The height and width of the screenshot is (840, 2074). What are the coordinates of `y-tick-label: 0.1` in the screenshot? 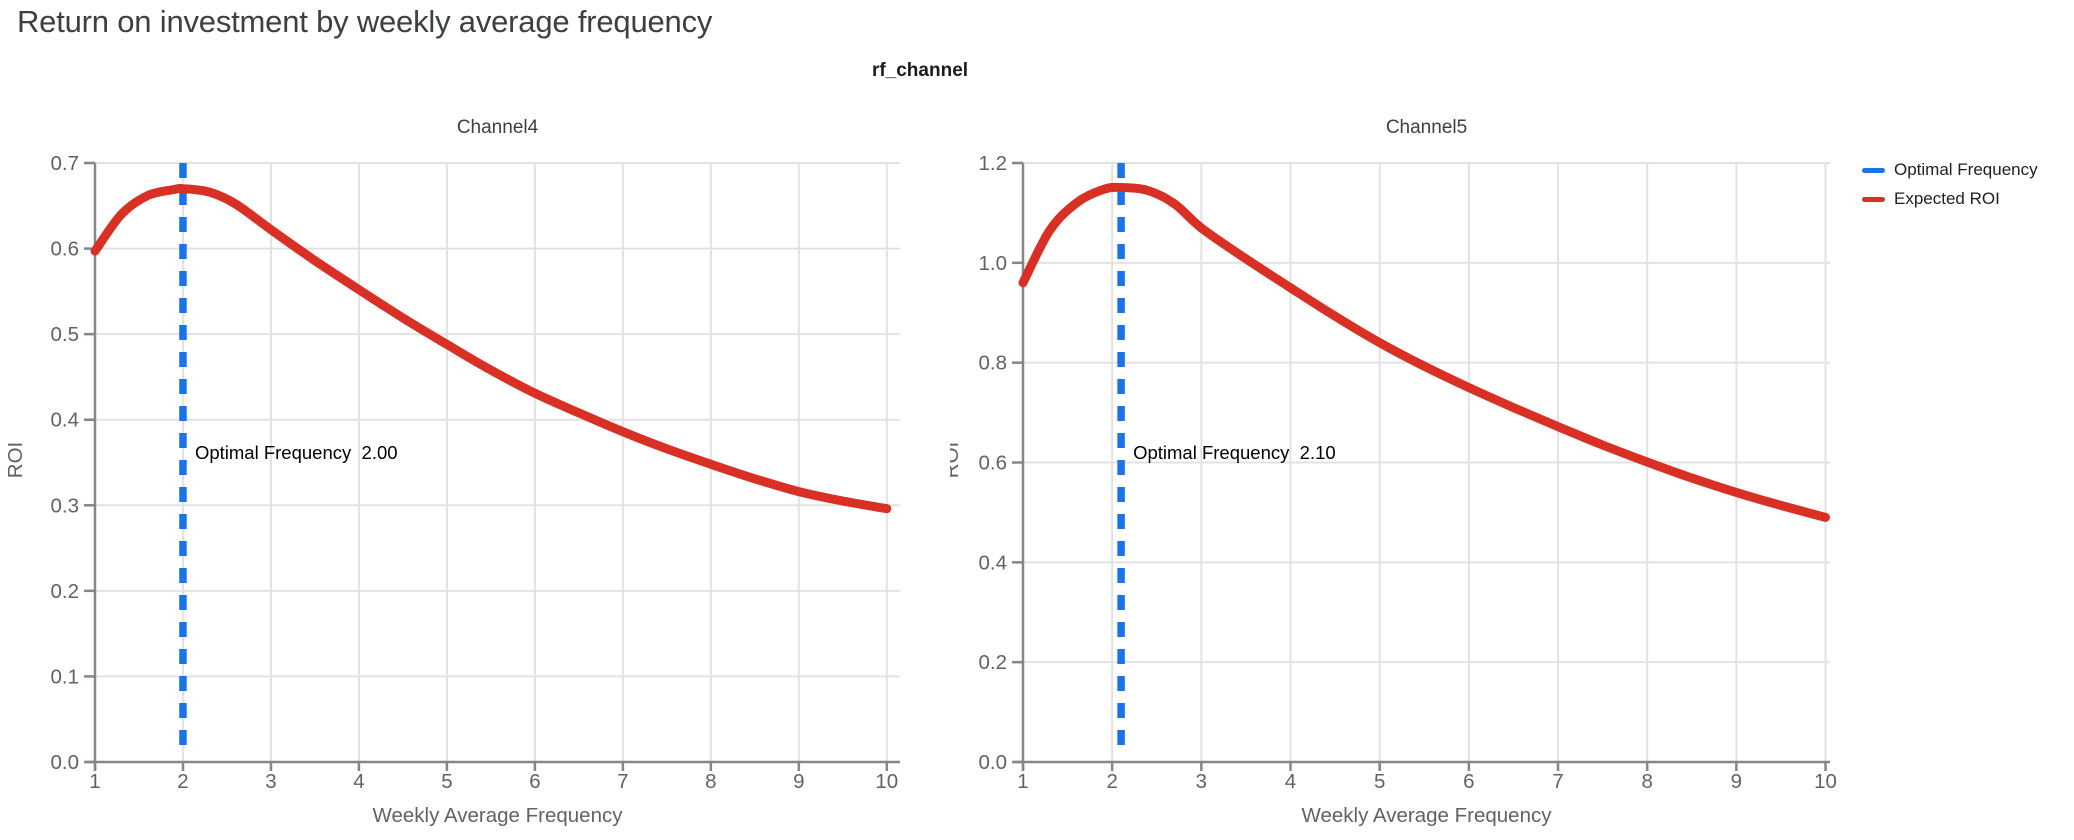 It's located at (65, 676).